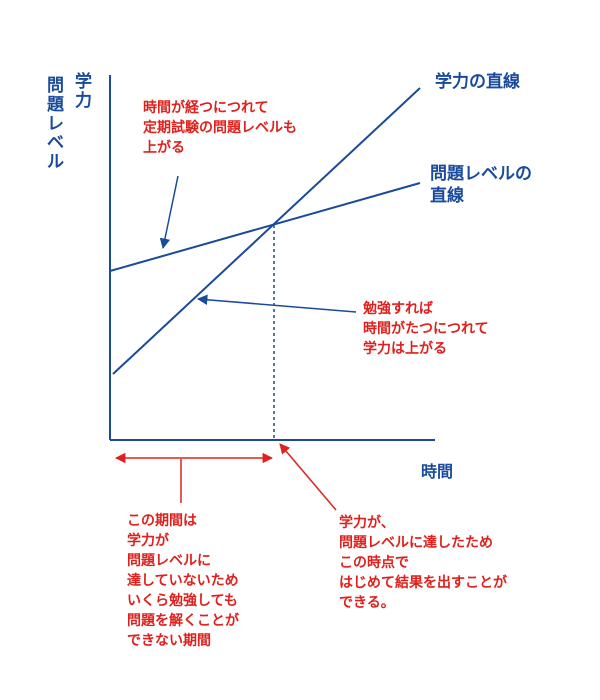 The image size is (600, 700). Describe the element at coordinates (308, 477) in the screenshot. I see `crossing-annotation-arrow` at that location.